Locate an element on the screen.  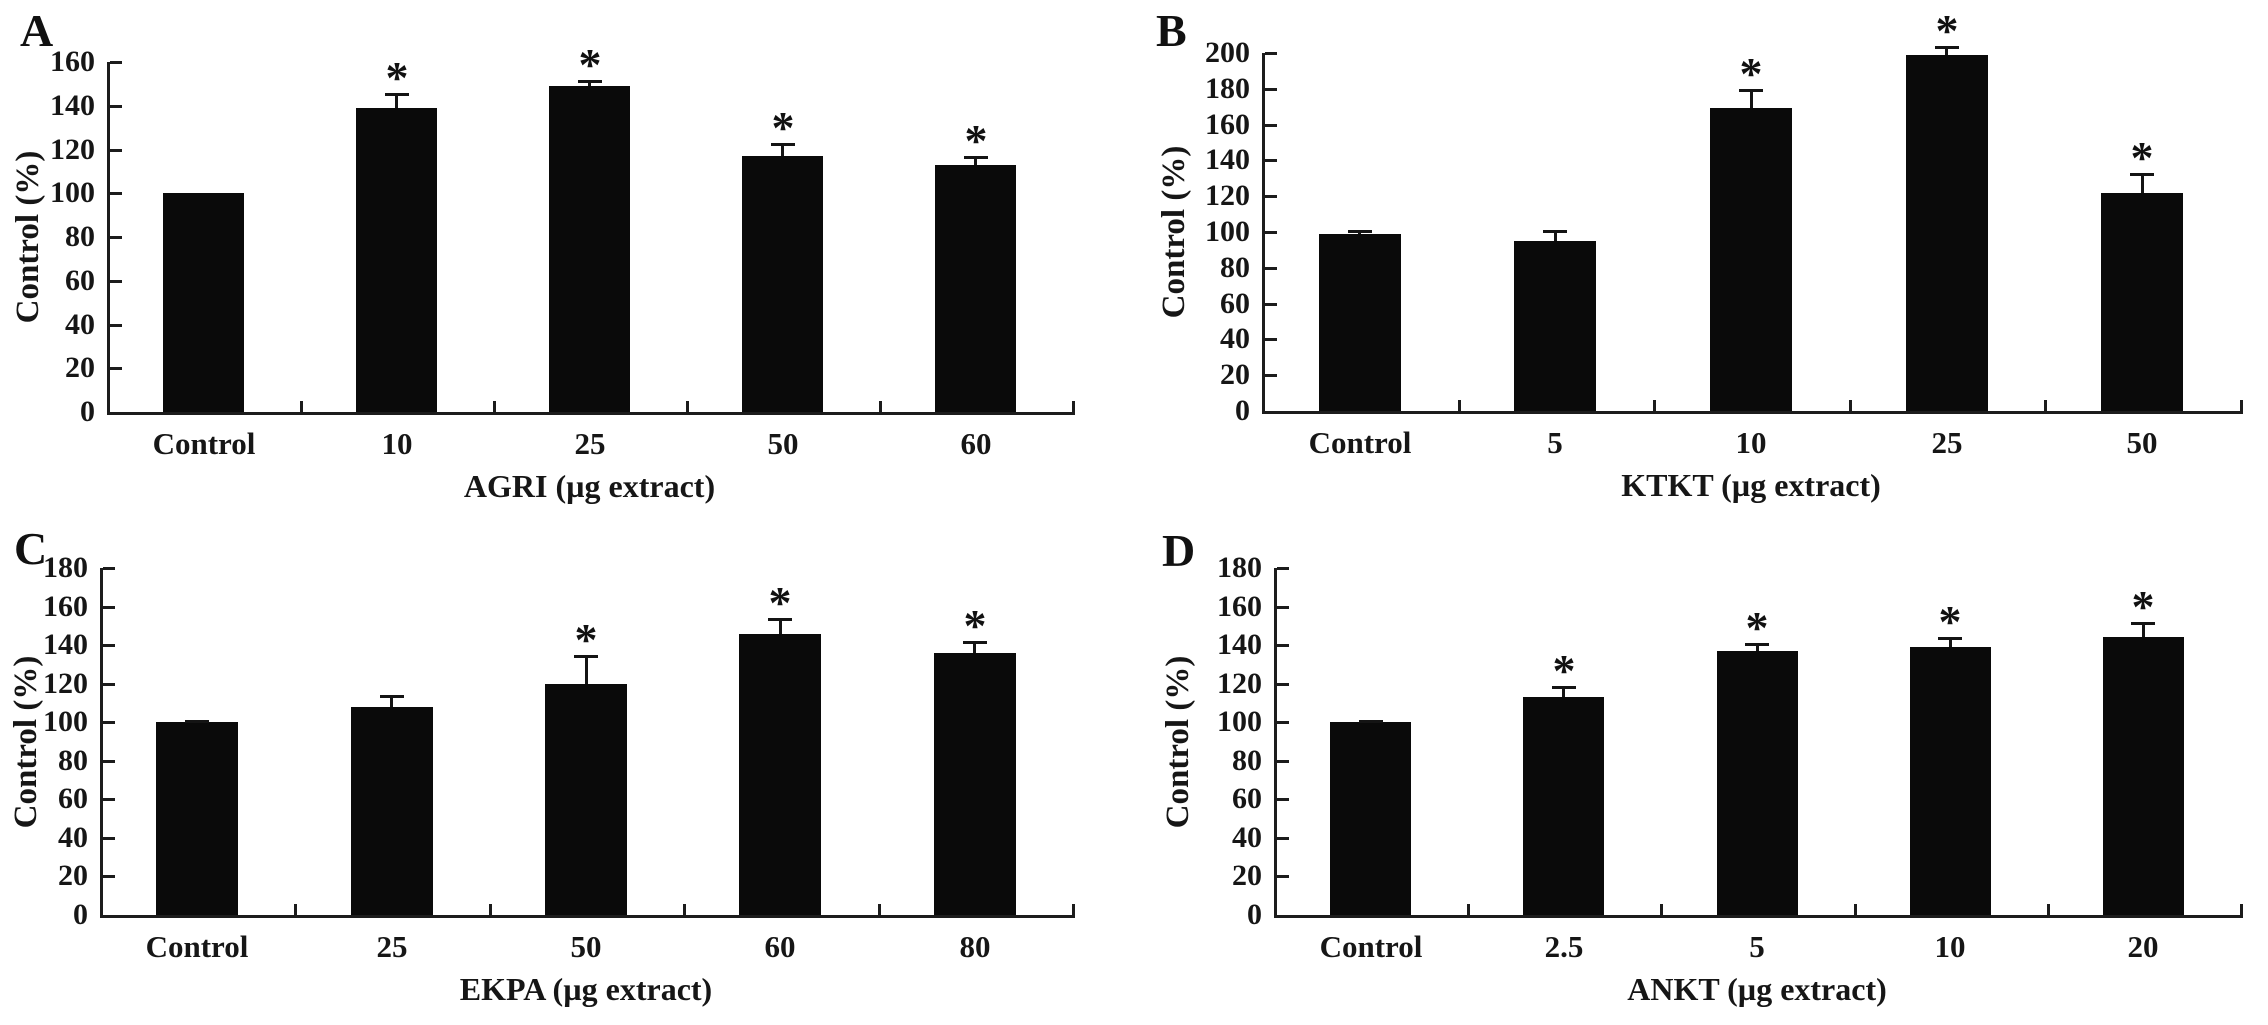
y-tick-label: 80 is located at coordinates (73, 760).